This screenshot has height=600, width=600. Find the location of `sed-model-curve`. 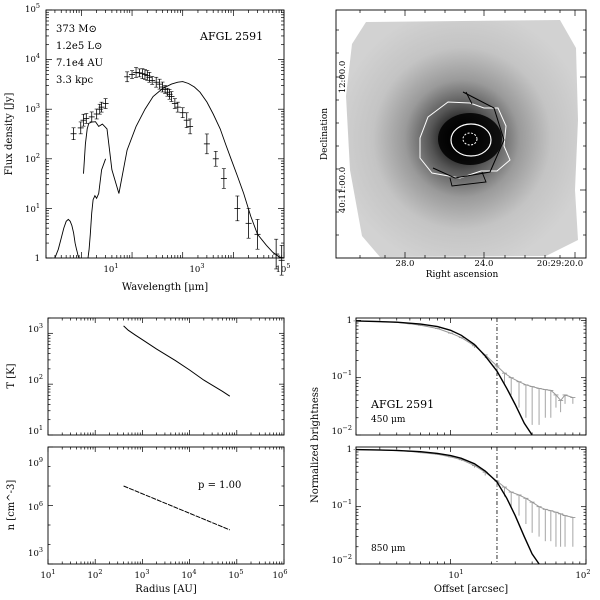

sed-model-curve is located at coordinates (184, 170).